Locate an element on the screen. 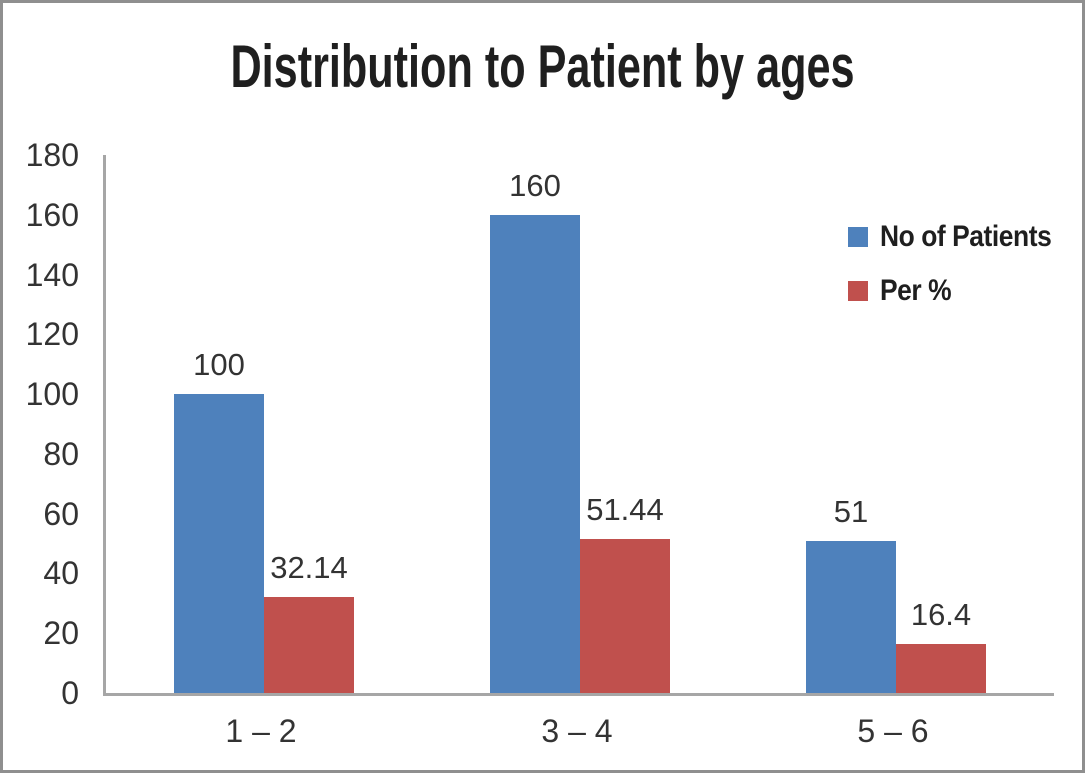 The image size is (1085, 773). y-tick-label: 20 is located at coordinates (61, 633).